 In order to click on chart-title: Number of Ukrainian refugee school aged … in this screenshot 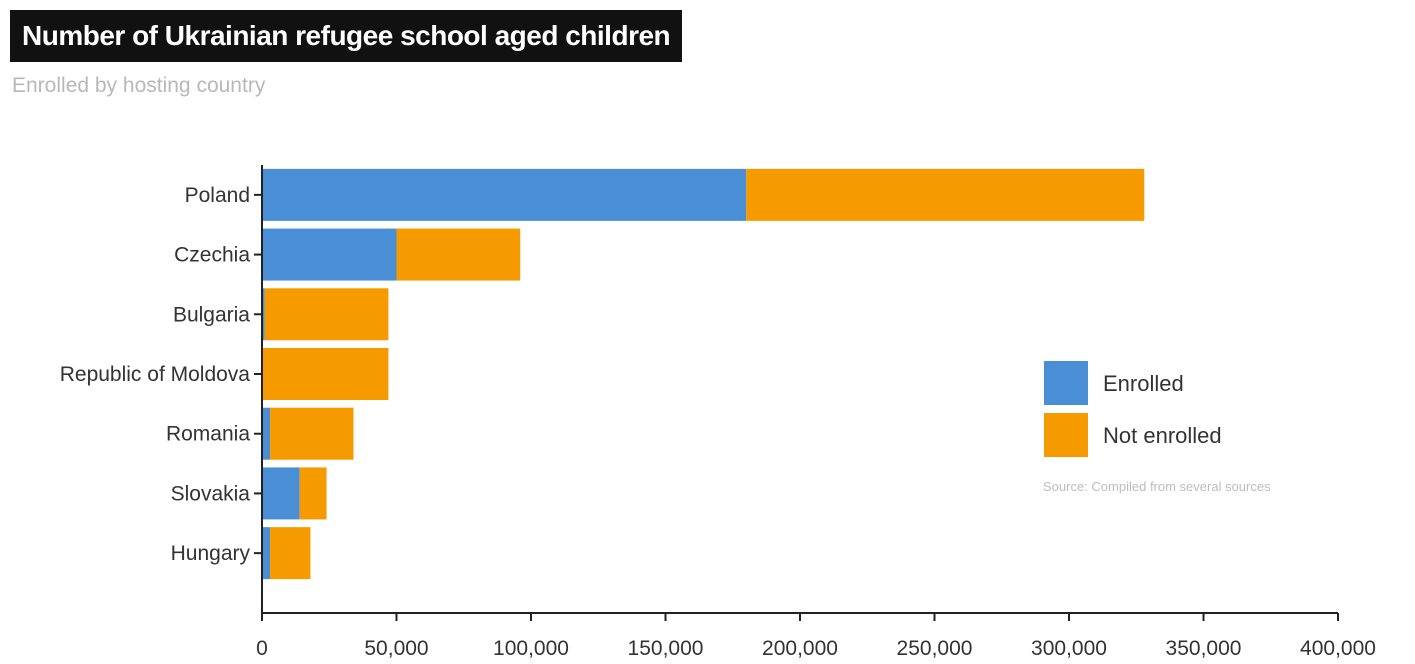, I will do `click(346, 36)`.